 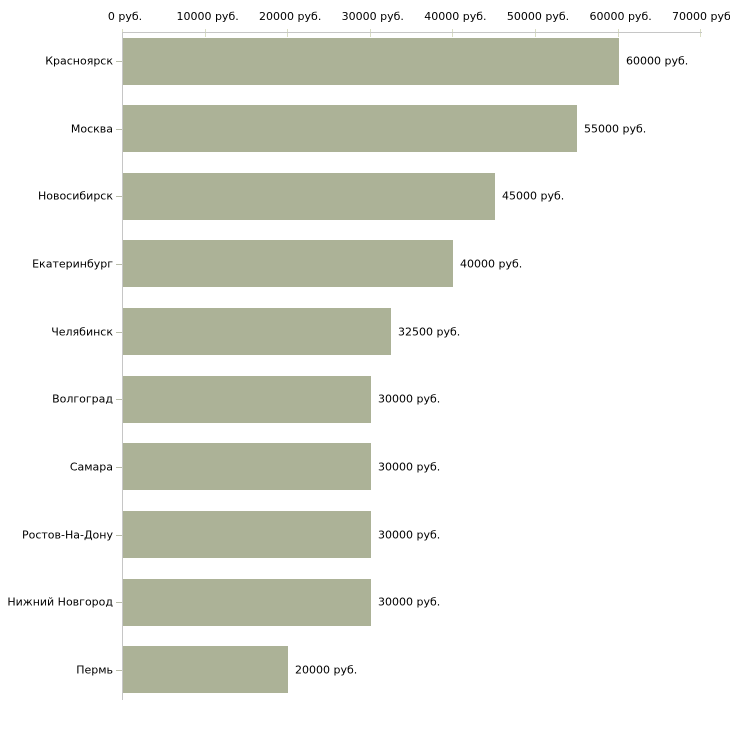 What do you see at coordinates (82, 399) in the screenshot?
I see `category-label: Волгоград` at bounding box center [82, 399].